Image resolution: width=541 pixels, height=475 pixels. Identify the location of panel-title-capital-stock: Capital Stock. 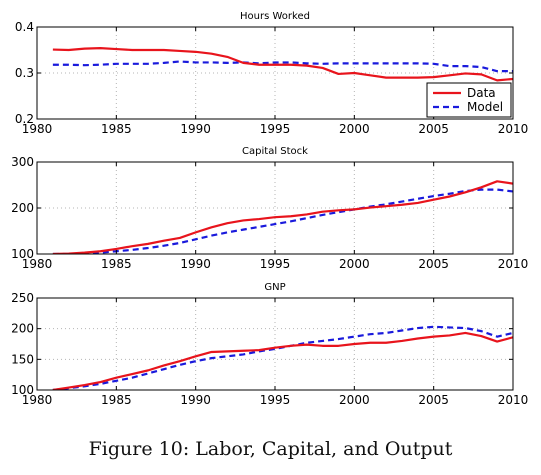
(275, 151).